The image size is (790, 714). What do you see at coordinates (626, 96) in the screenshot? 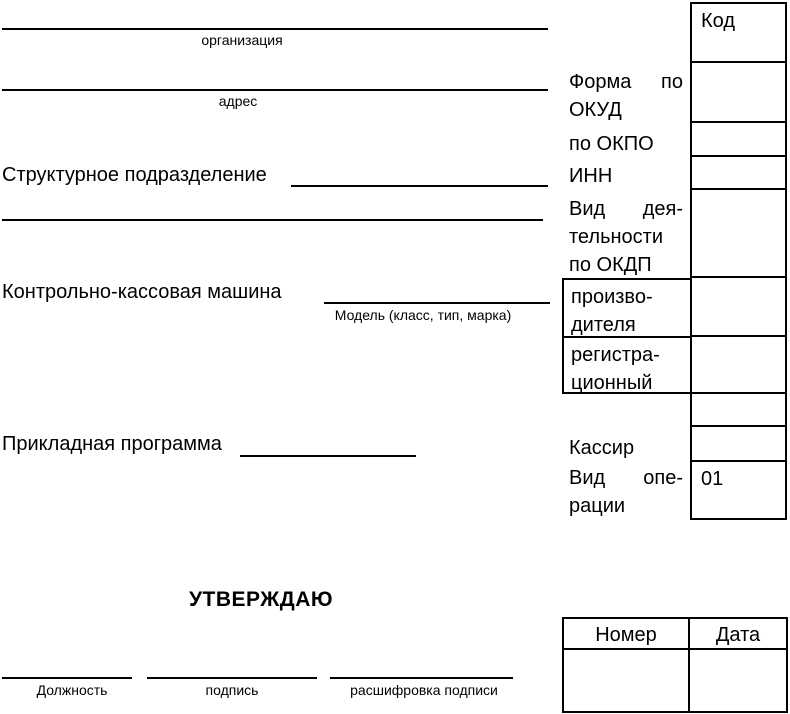
I see `okud-label: Форма по ОКУД` at bounding box center [626, 96].